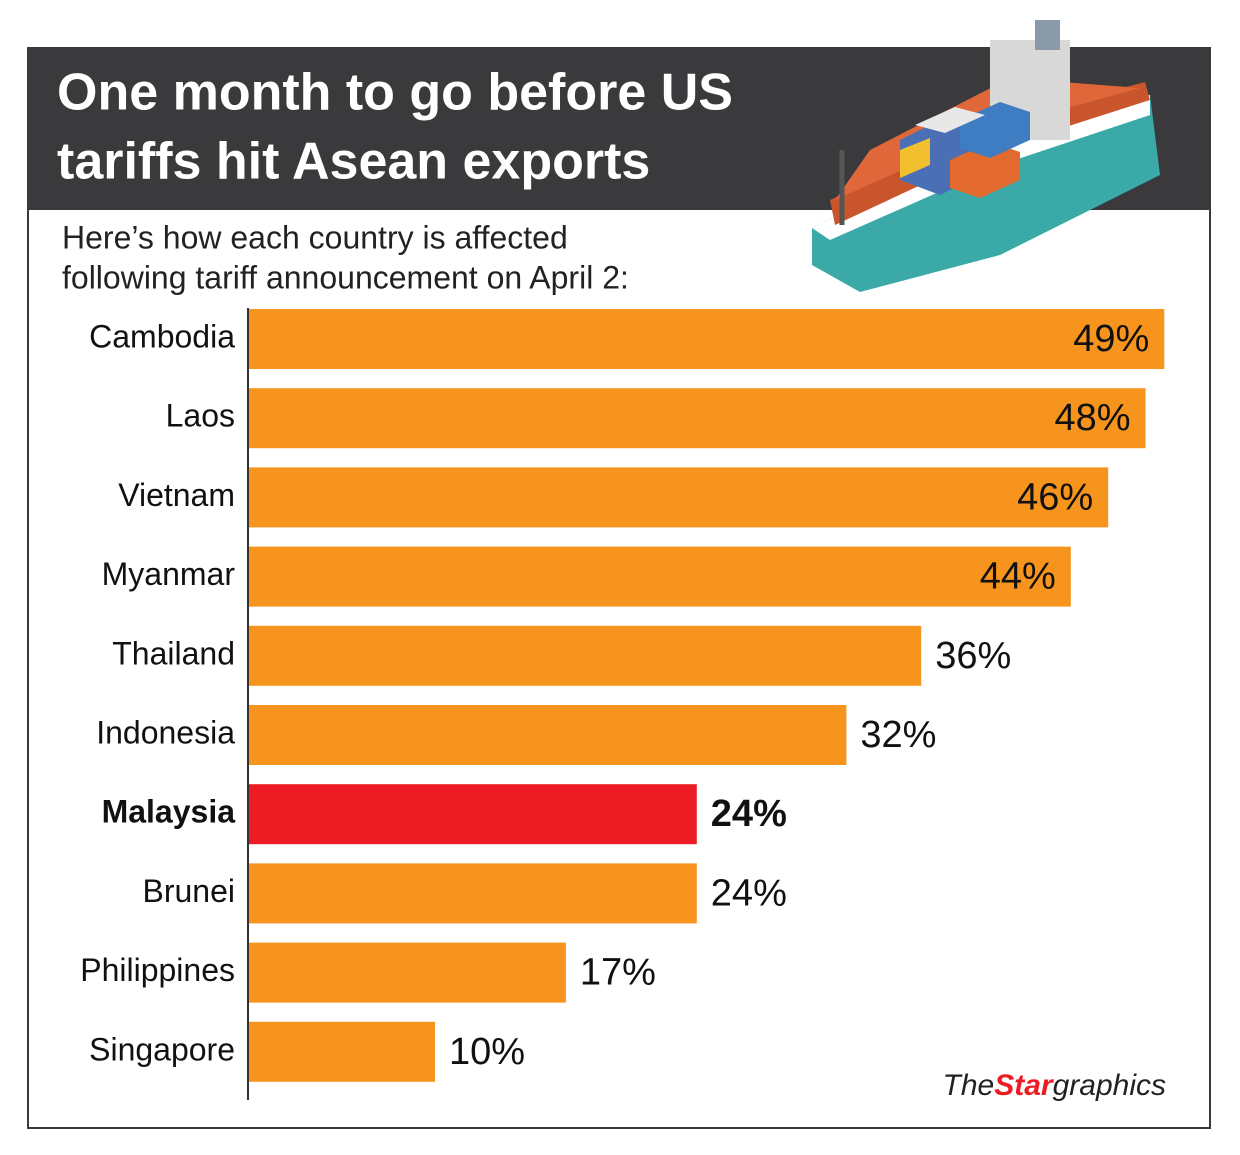 This screenshot has height=1155, width=1240. Describe the element at coordinates (189, 891) in the screenshot. I see `category-label: Brunei` at that location.